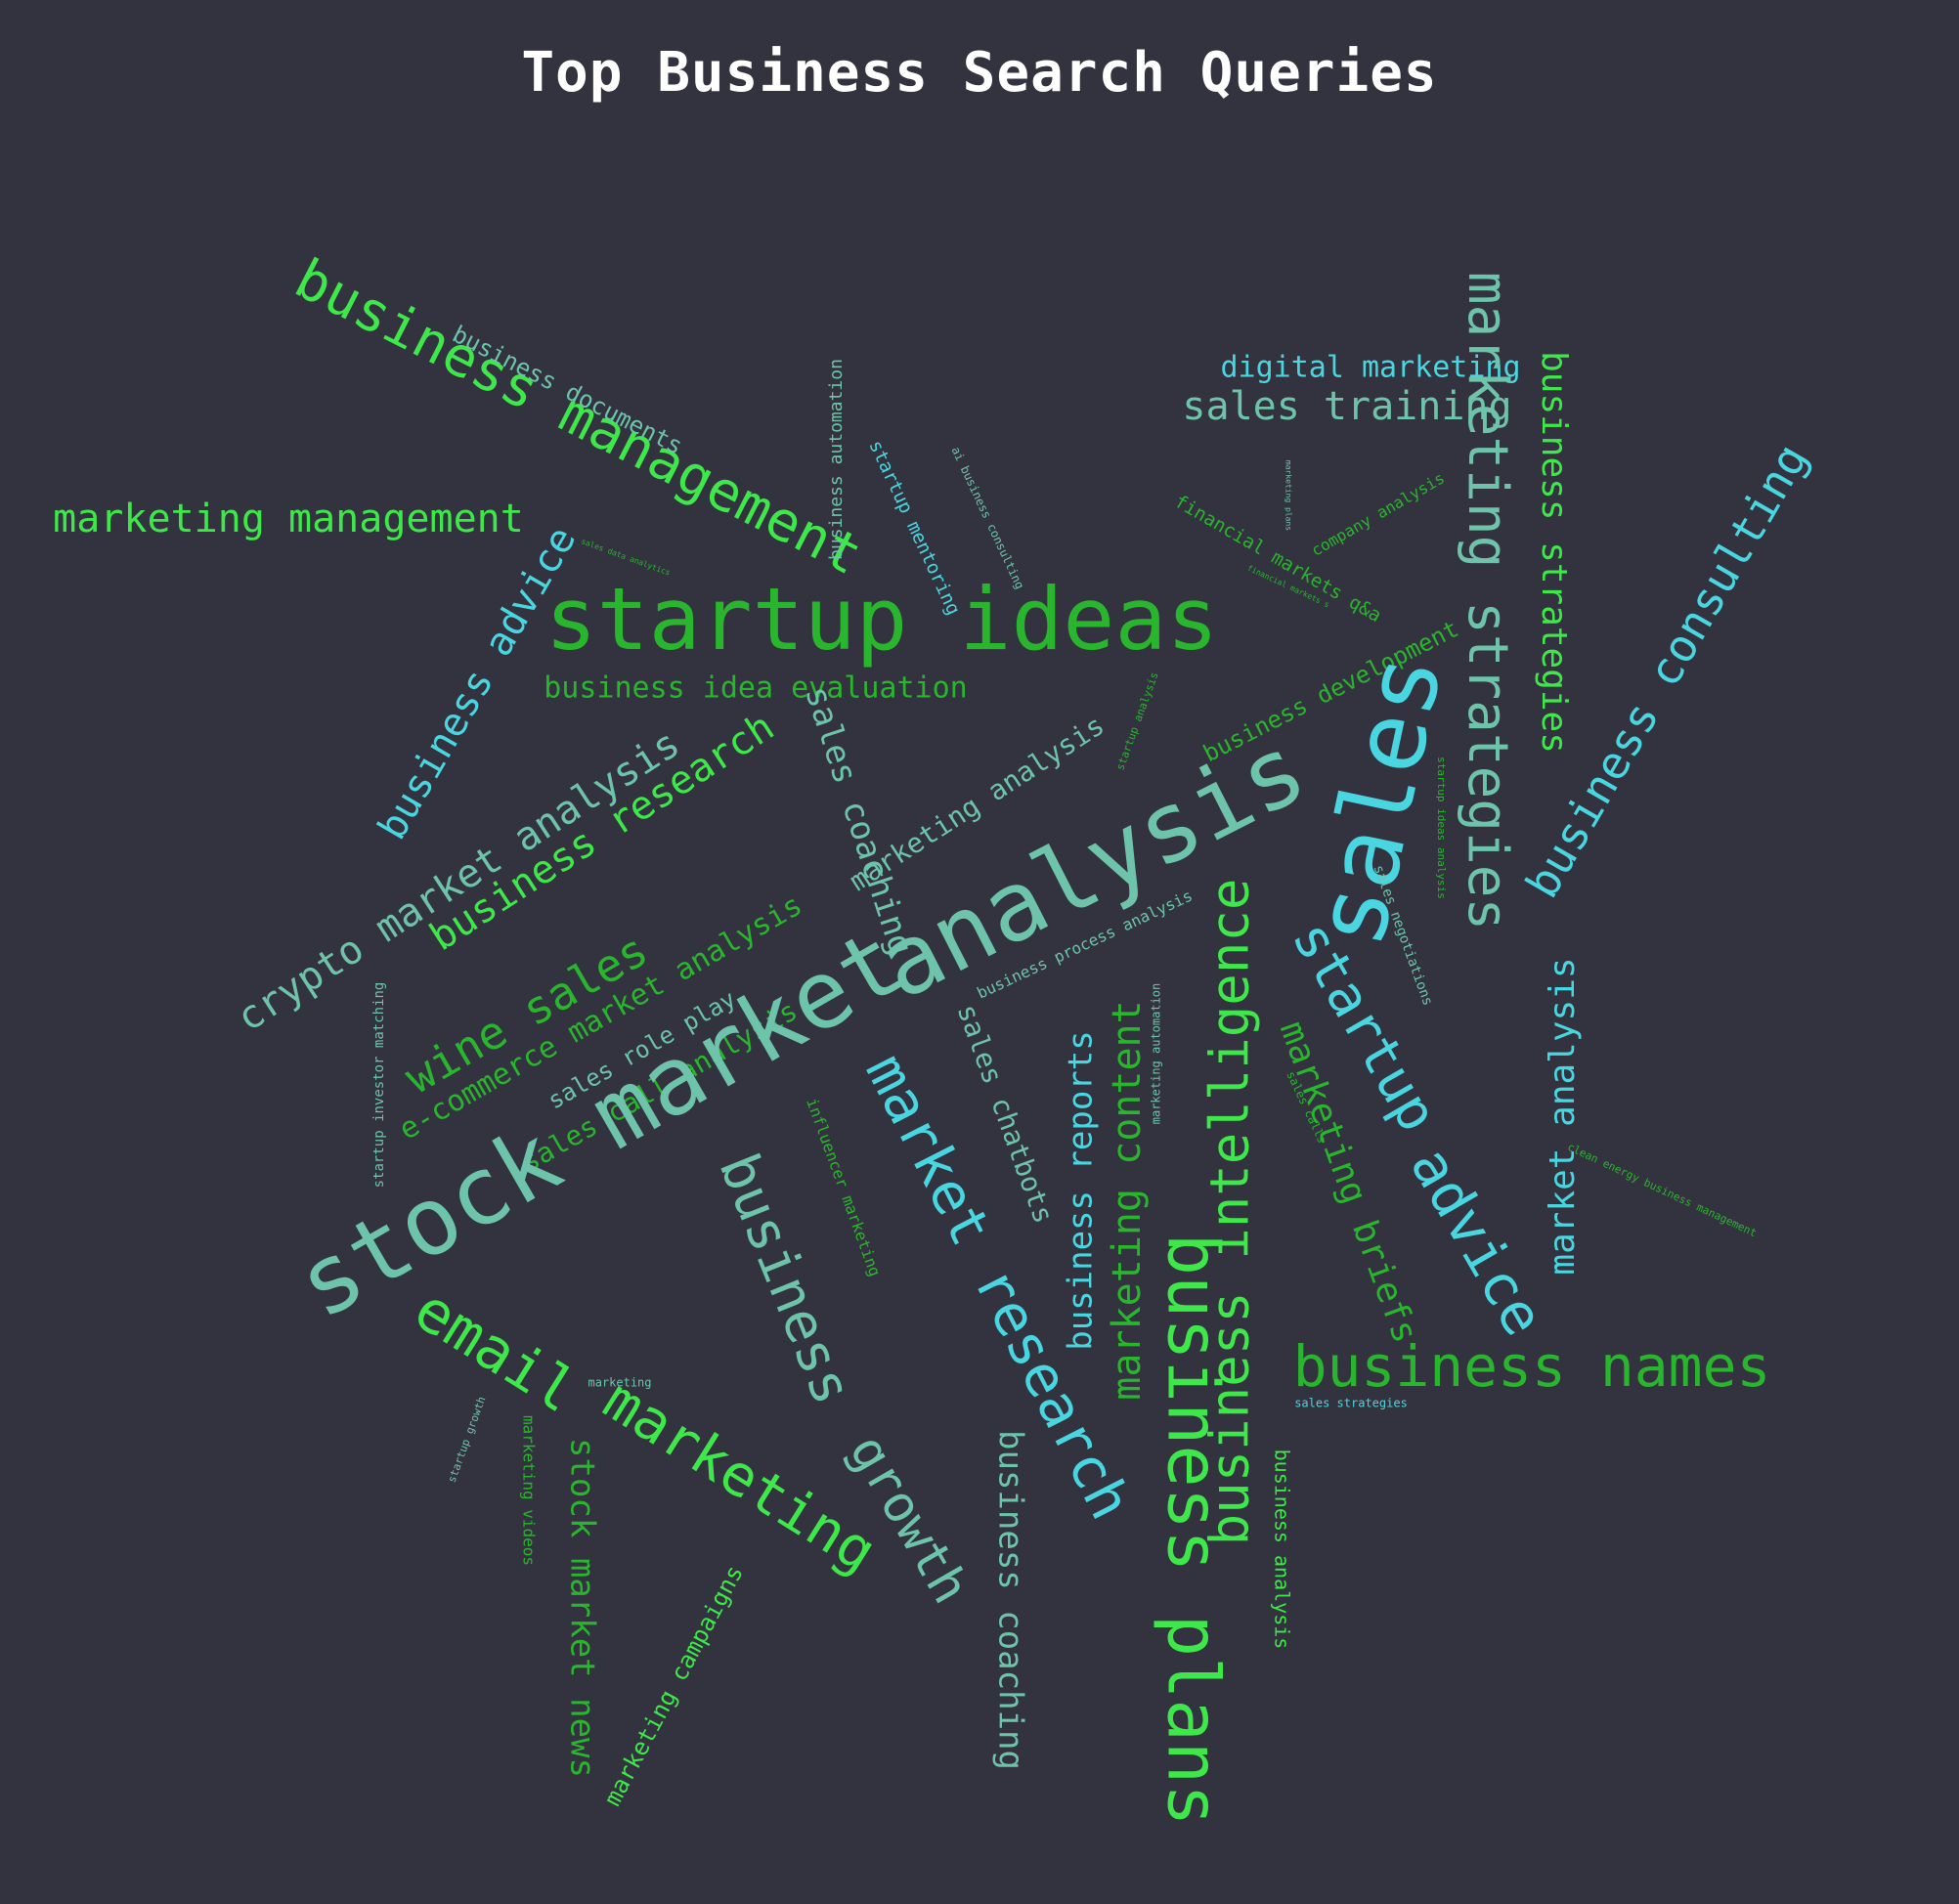 The height and width of the screenshot is (1904, 1959). I want to click on word-digital-marketing: digital marketing, so click(1370, 368).